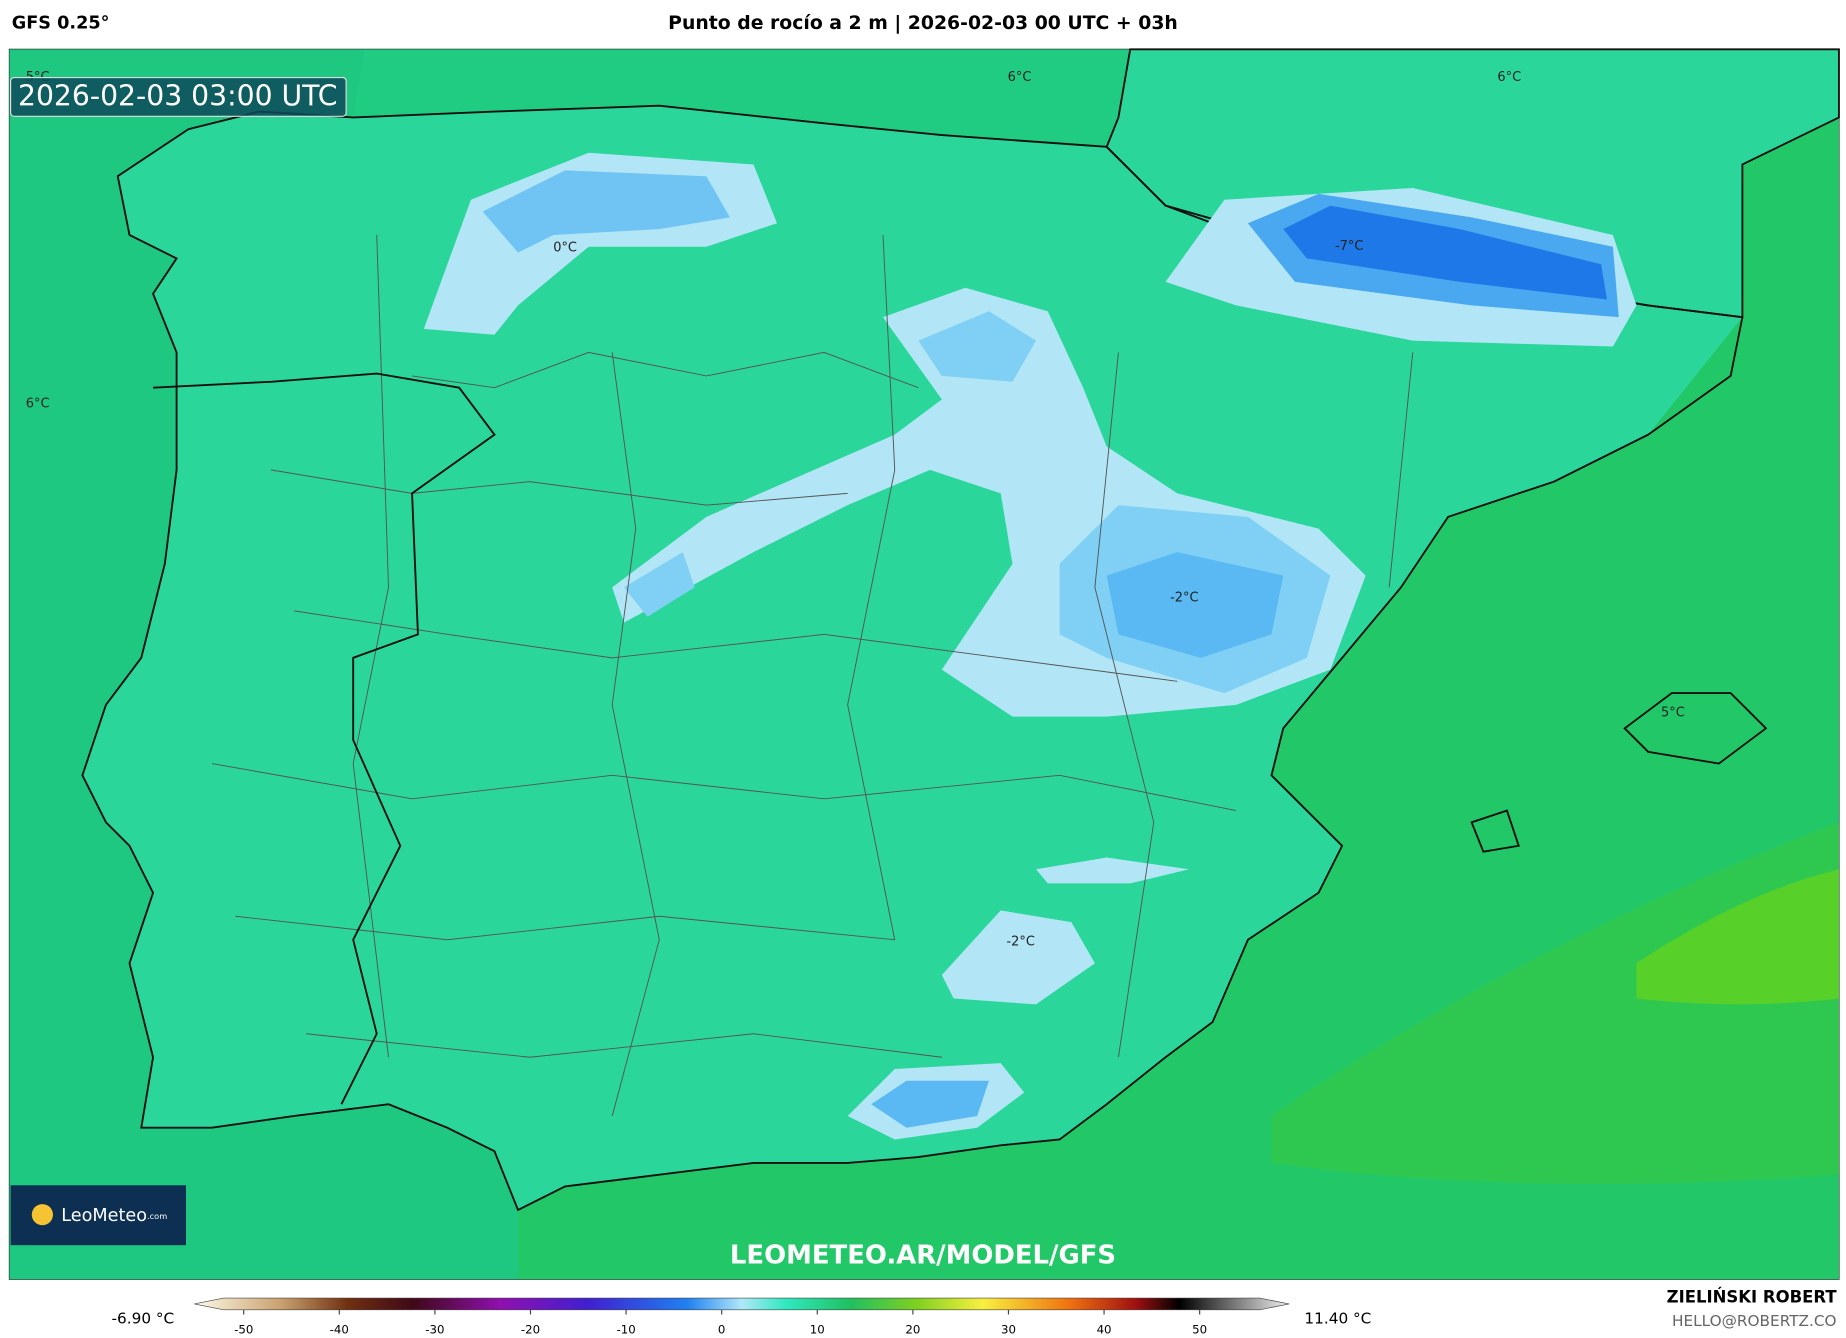 The width and height of the screenshot is (1846, 1338). What do you see at coordinates (339, 1329) in the screenshot?
I see `colorbar-tick-label: -40` at bounding box center [339, 1329].